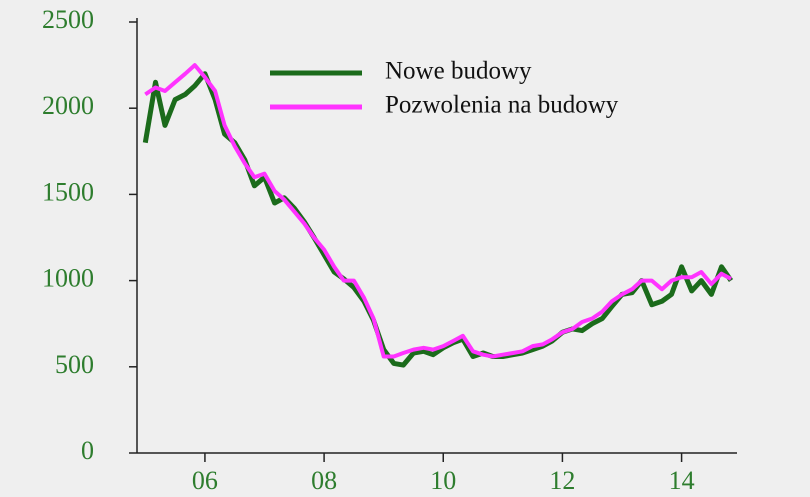  What do you see at coordinates (458, 71) in the screenshot?
I see `legend-label: Nowe budowy` at bounding box center [458, 71].